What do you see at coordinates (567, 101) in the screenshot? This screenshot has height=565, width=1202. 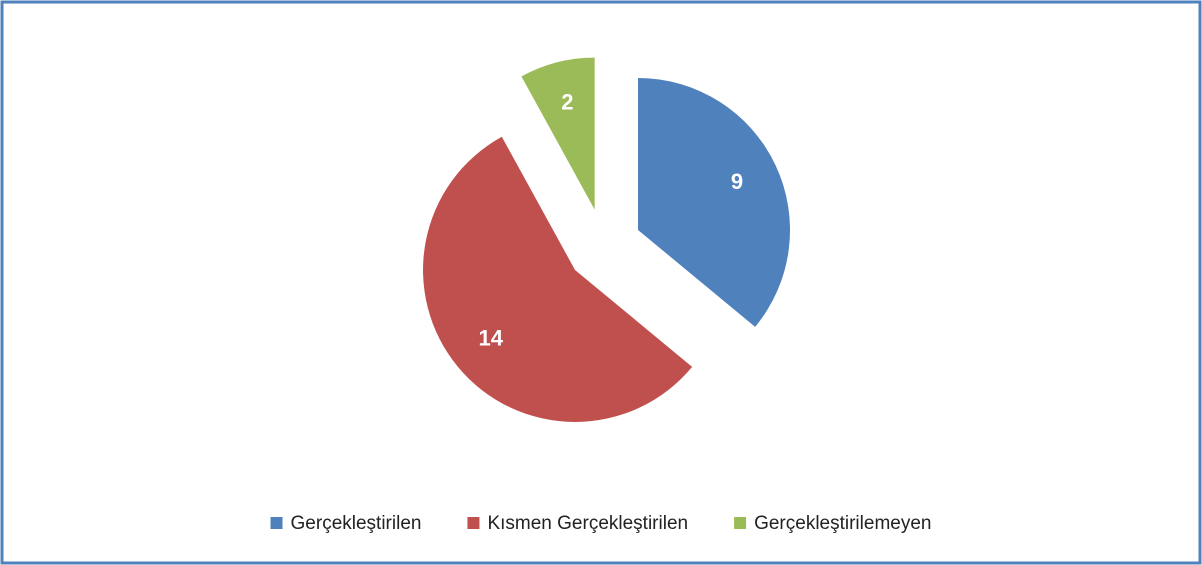 I see `data-label: 2` at bounding box center [567, 101].